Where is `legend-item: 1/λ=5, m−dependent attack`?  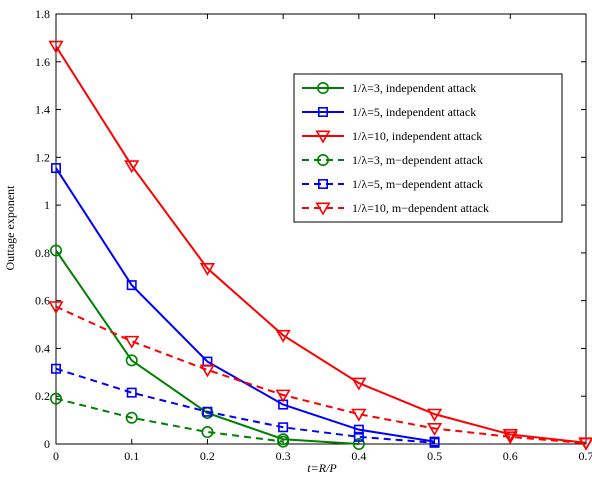 legend-item: 1/λ=5, m−dependent attack is located at coordinates (392, 184).